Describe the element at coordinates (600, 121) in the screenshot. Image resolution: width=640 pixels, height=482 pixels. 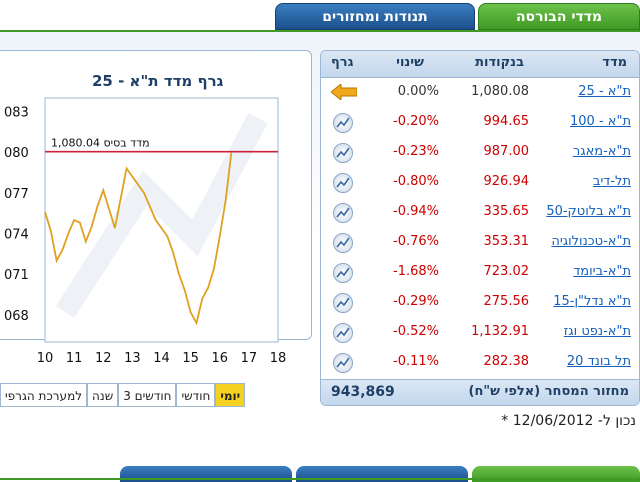
I see `index-name-link: ת"א - 100` at that location.